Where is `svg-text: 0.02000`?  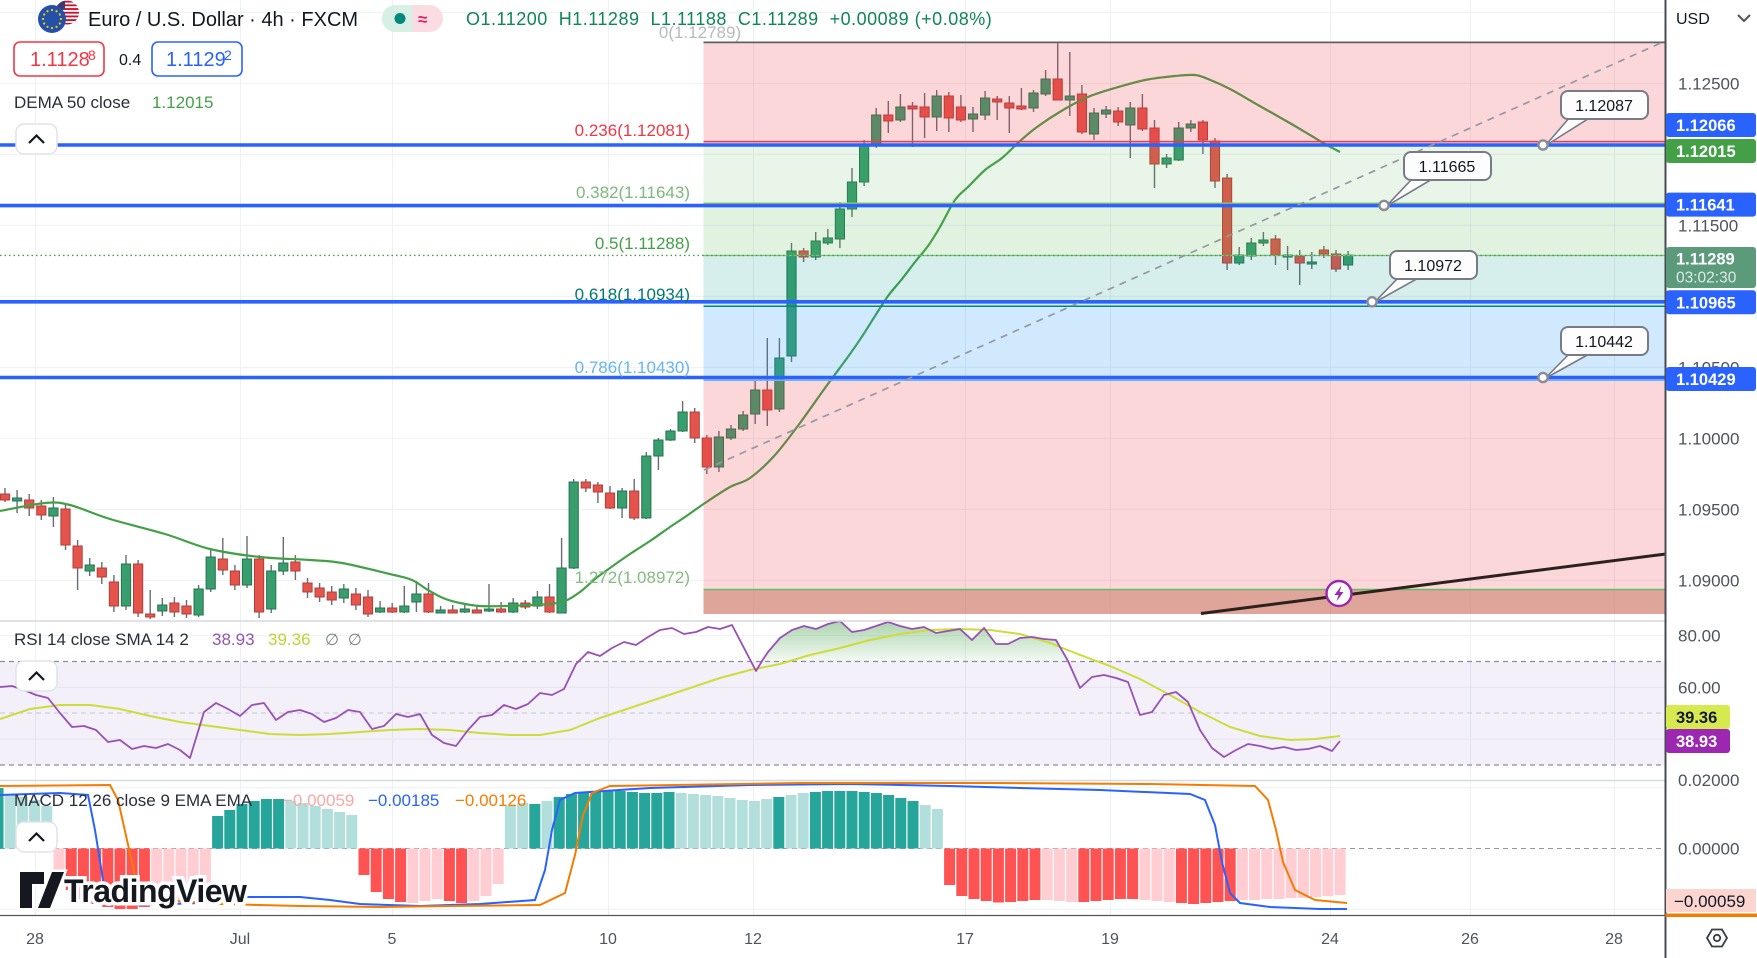
svg-text: 0.02000 is located at coordinates (1708, 780).